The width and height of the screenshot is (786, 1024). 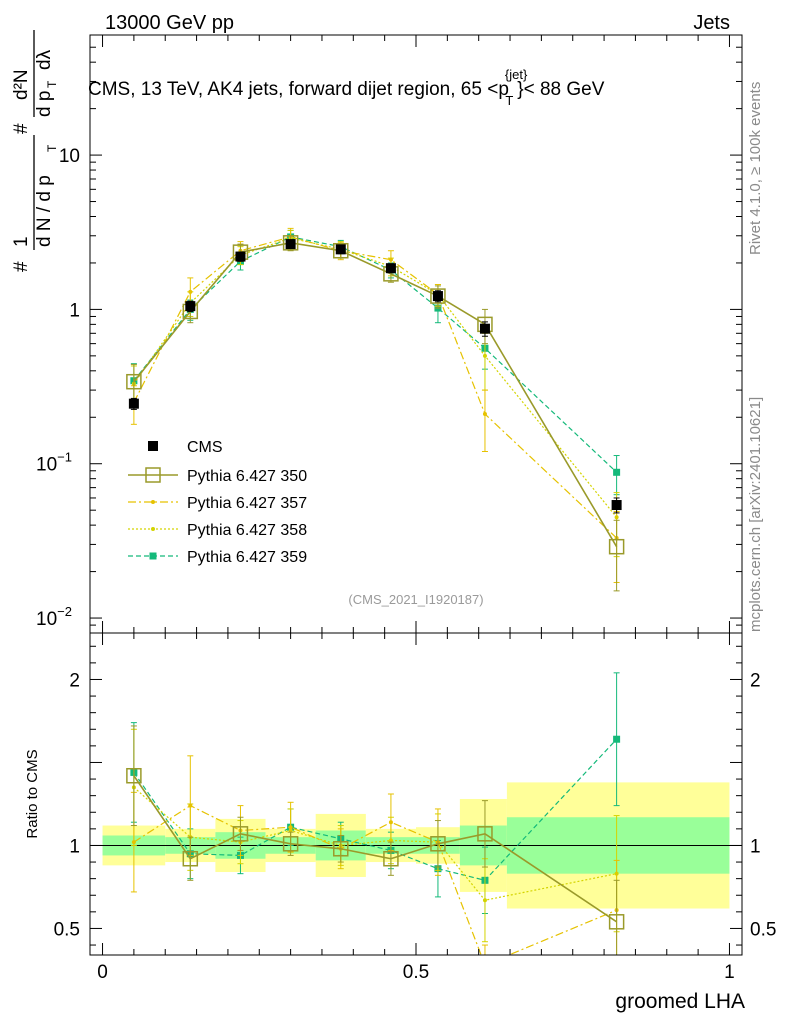 What do you see at coordinates (247, 503) in the screenshot?
I see `legend-label-p357: Pythia 6.427 357` at bounding box center [247, 503].